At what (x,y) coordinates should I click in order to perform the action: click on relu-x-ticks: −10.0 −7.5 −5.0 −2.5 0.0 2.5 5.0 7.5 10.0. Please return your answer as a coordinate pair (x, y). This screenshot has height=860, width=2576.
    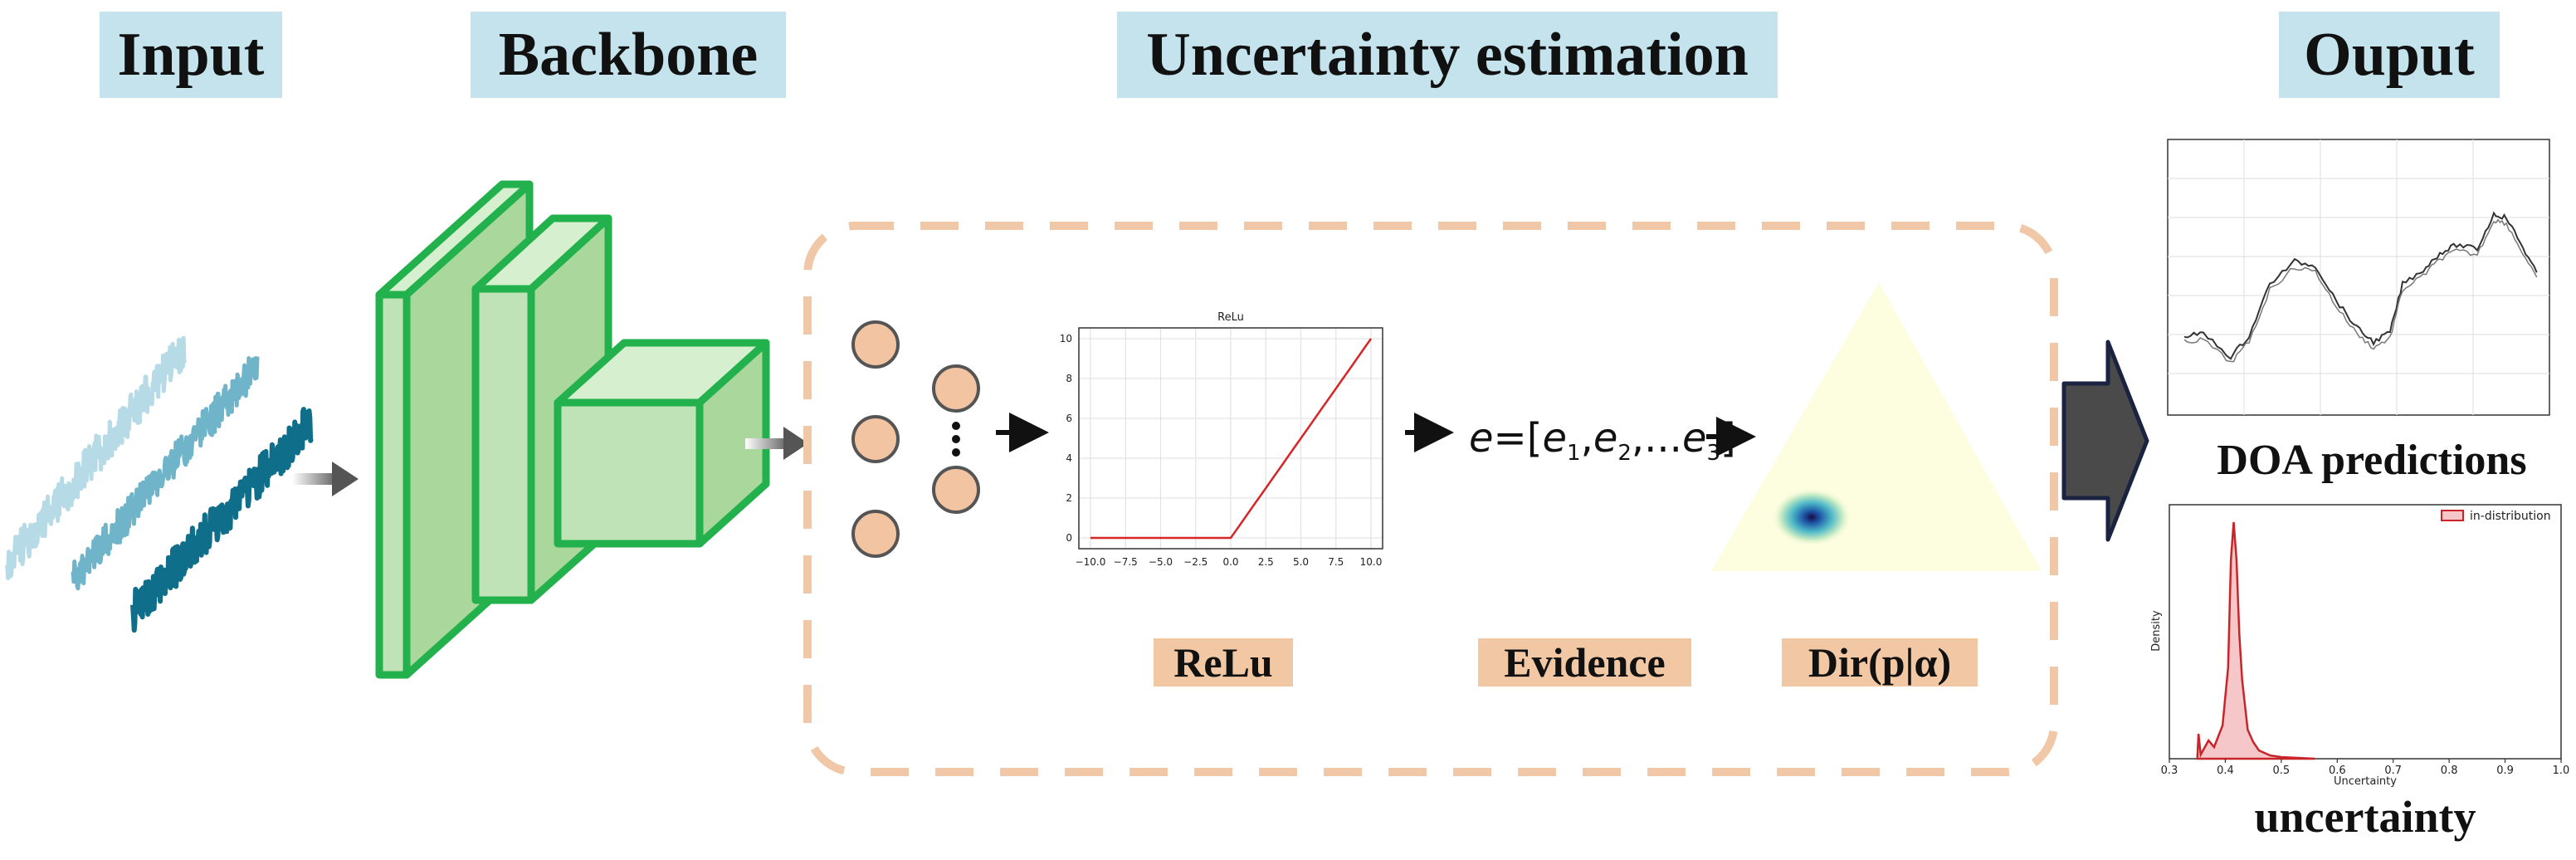
    Looking at the image, I should click on (1230, 562).